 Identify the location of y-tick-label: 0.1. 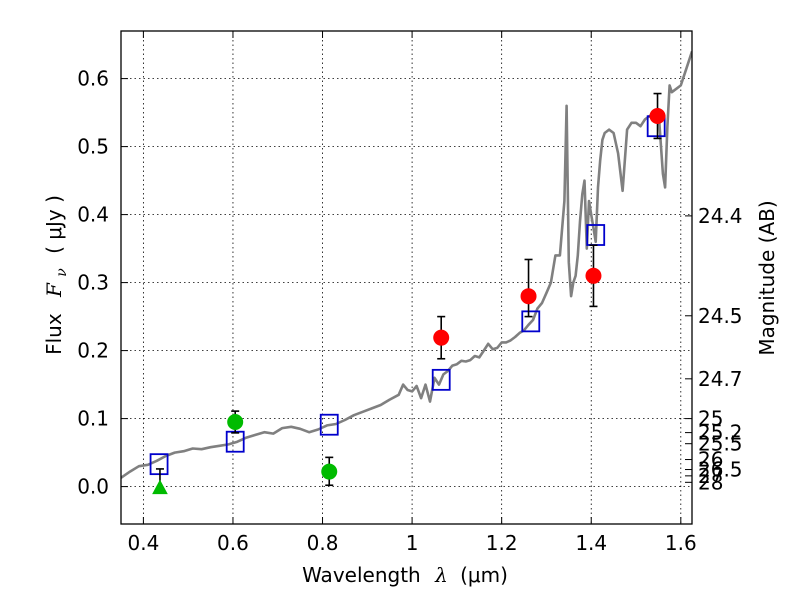
(93, 419).